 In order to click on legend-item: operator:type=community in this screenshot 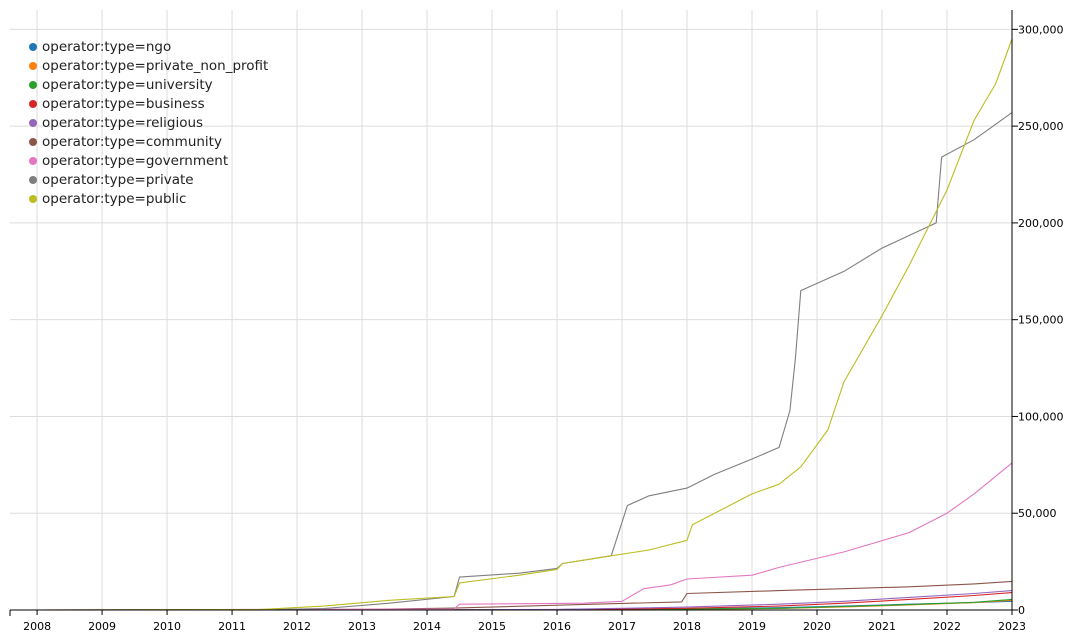, I will do `click(148, 141)`.